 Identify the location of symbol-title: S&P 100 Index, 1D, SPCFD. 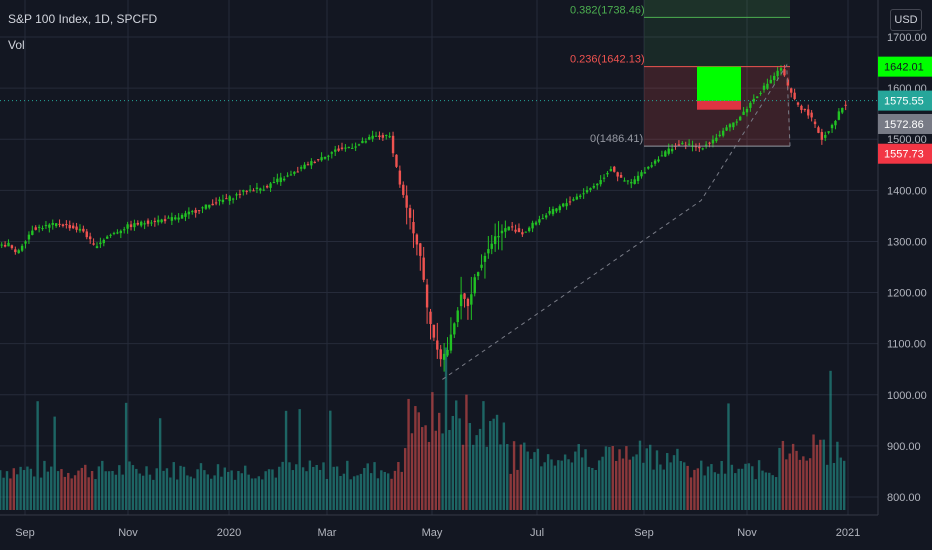
(83, 19).